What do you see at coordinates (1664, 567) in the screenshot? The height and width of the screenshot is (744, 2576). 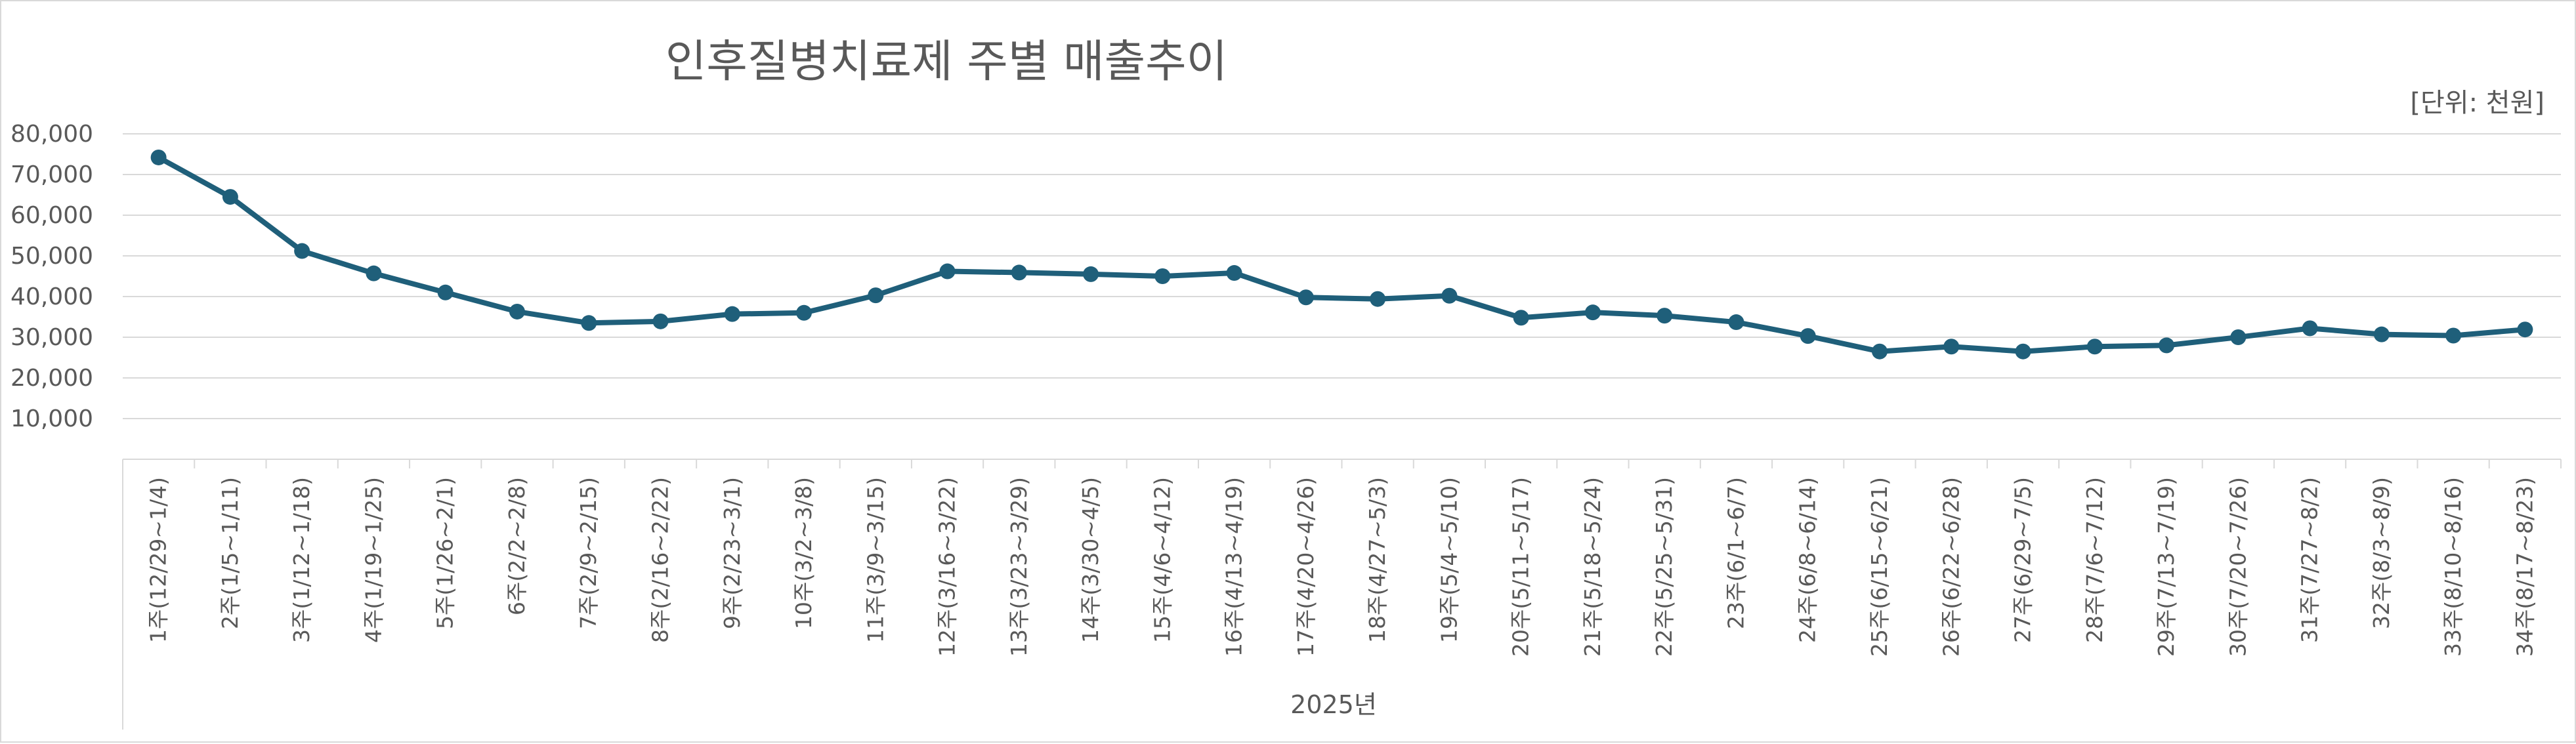 I see `x-tick-label: 22주(5/25~5/31)` at bounding box center [1664, 567].